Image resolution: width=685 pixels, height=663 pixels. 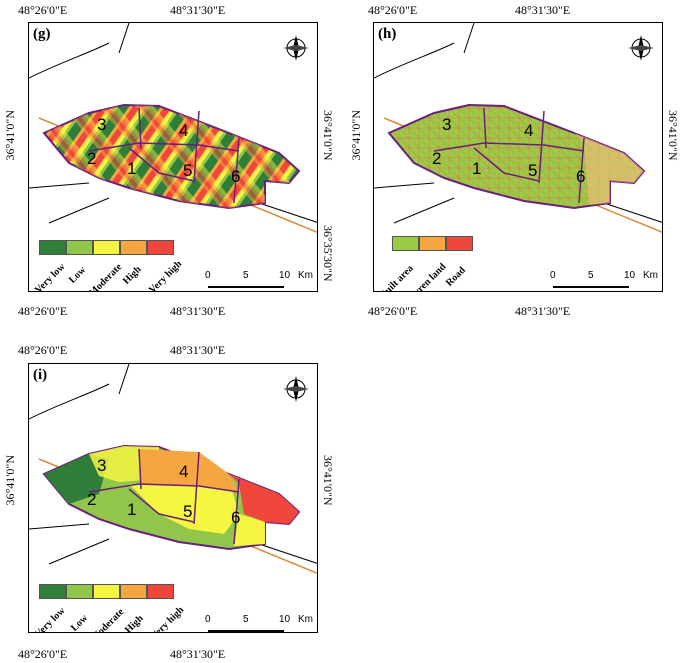 What do you see at coordinates (246, 619) in the screenshot?
I see `scale-tick-5-i: 5` at bounding box center [246, 619].